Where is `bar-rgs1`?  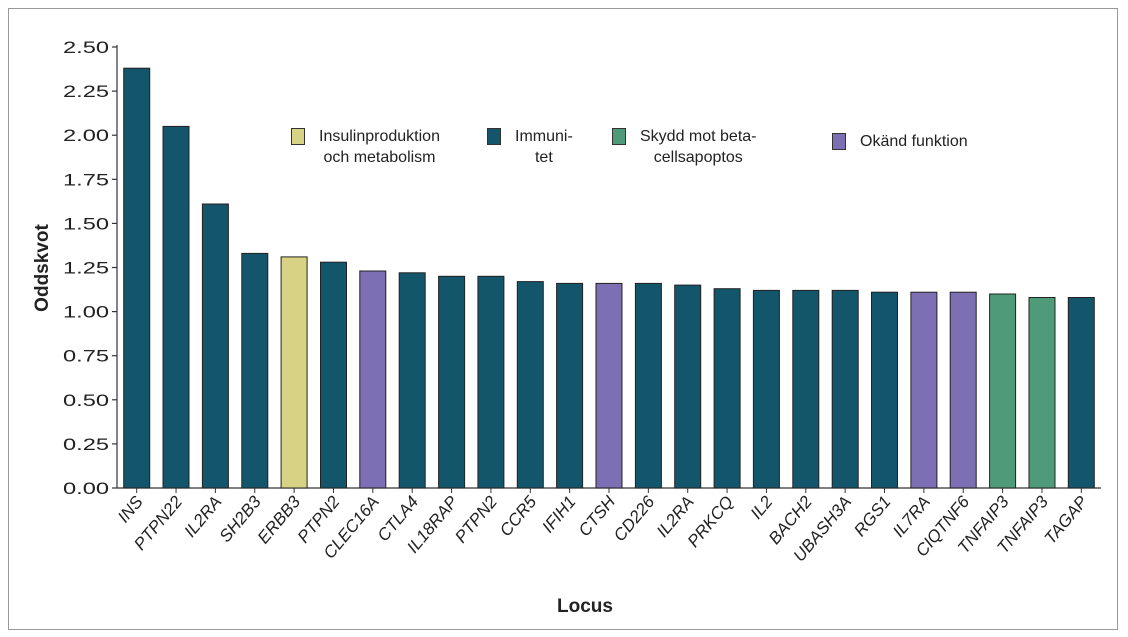 bar-rgs1 is located at coordinates (884, 390).